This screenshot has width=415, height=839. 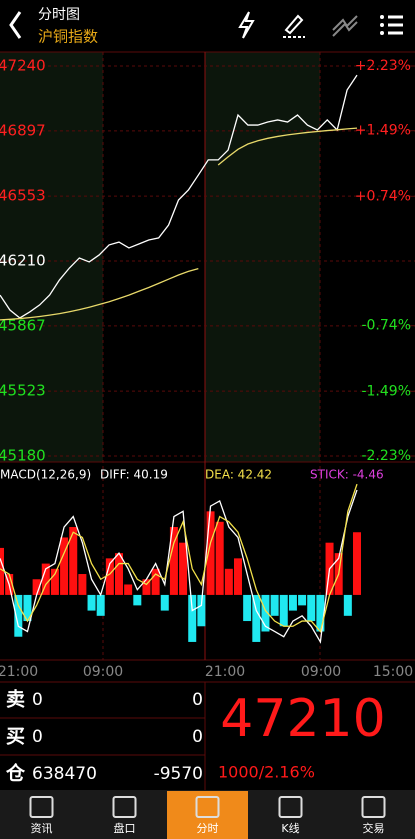 What do you see at coordinates (386, 456) in the screenshot?
I see `y2-tick-label: -2.23%` at bounding box center [386, 456].